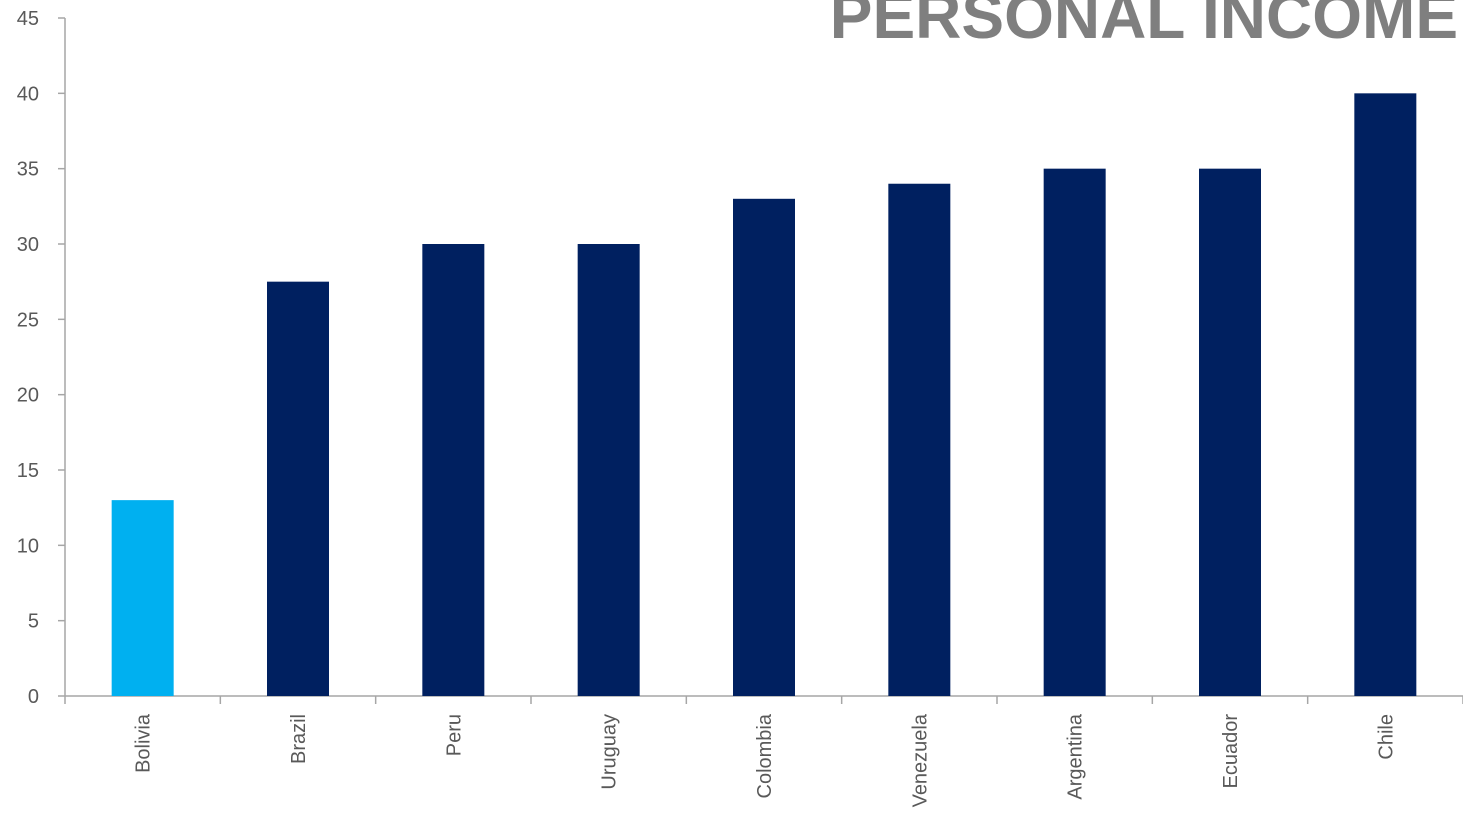  I want to click on chart-title: PERSONAL INCOME, so click(1144, 26).